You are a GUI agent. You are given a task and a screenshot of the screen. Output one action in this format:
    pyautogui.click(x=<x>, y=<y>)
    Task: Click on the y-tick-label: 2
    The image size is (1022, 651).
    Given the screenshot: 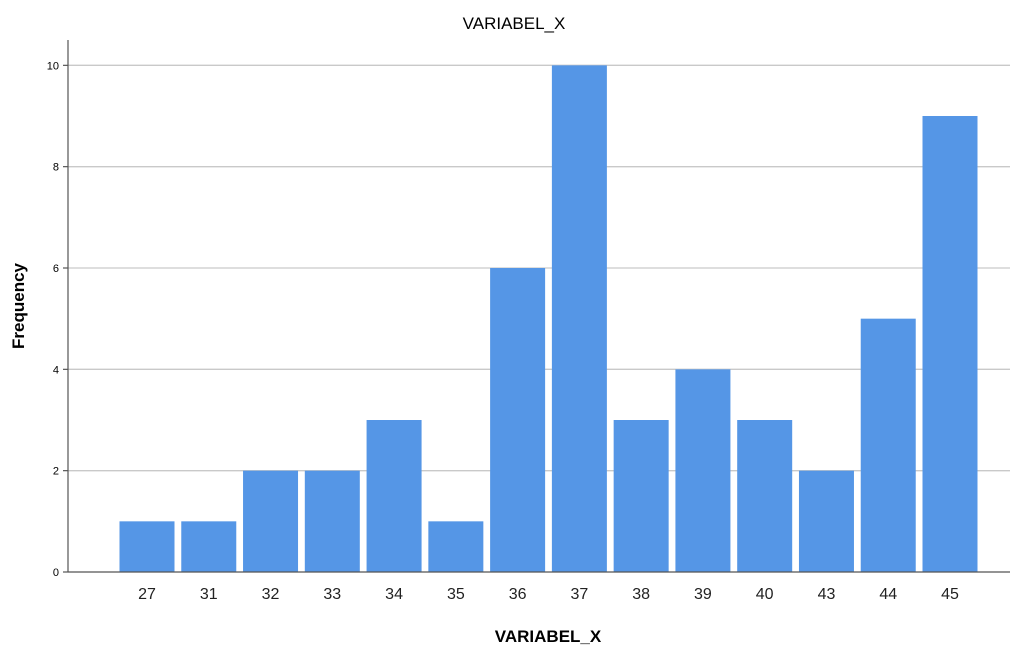 What is the action you would take?
    pyautogui.click(x=56, y=472)
    